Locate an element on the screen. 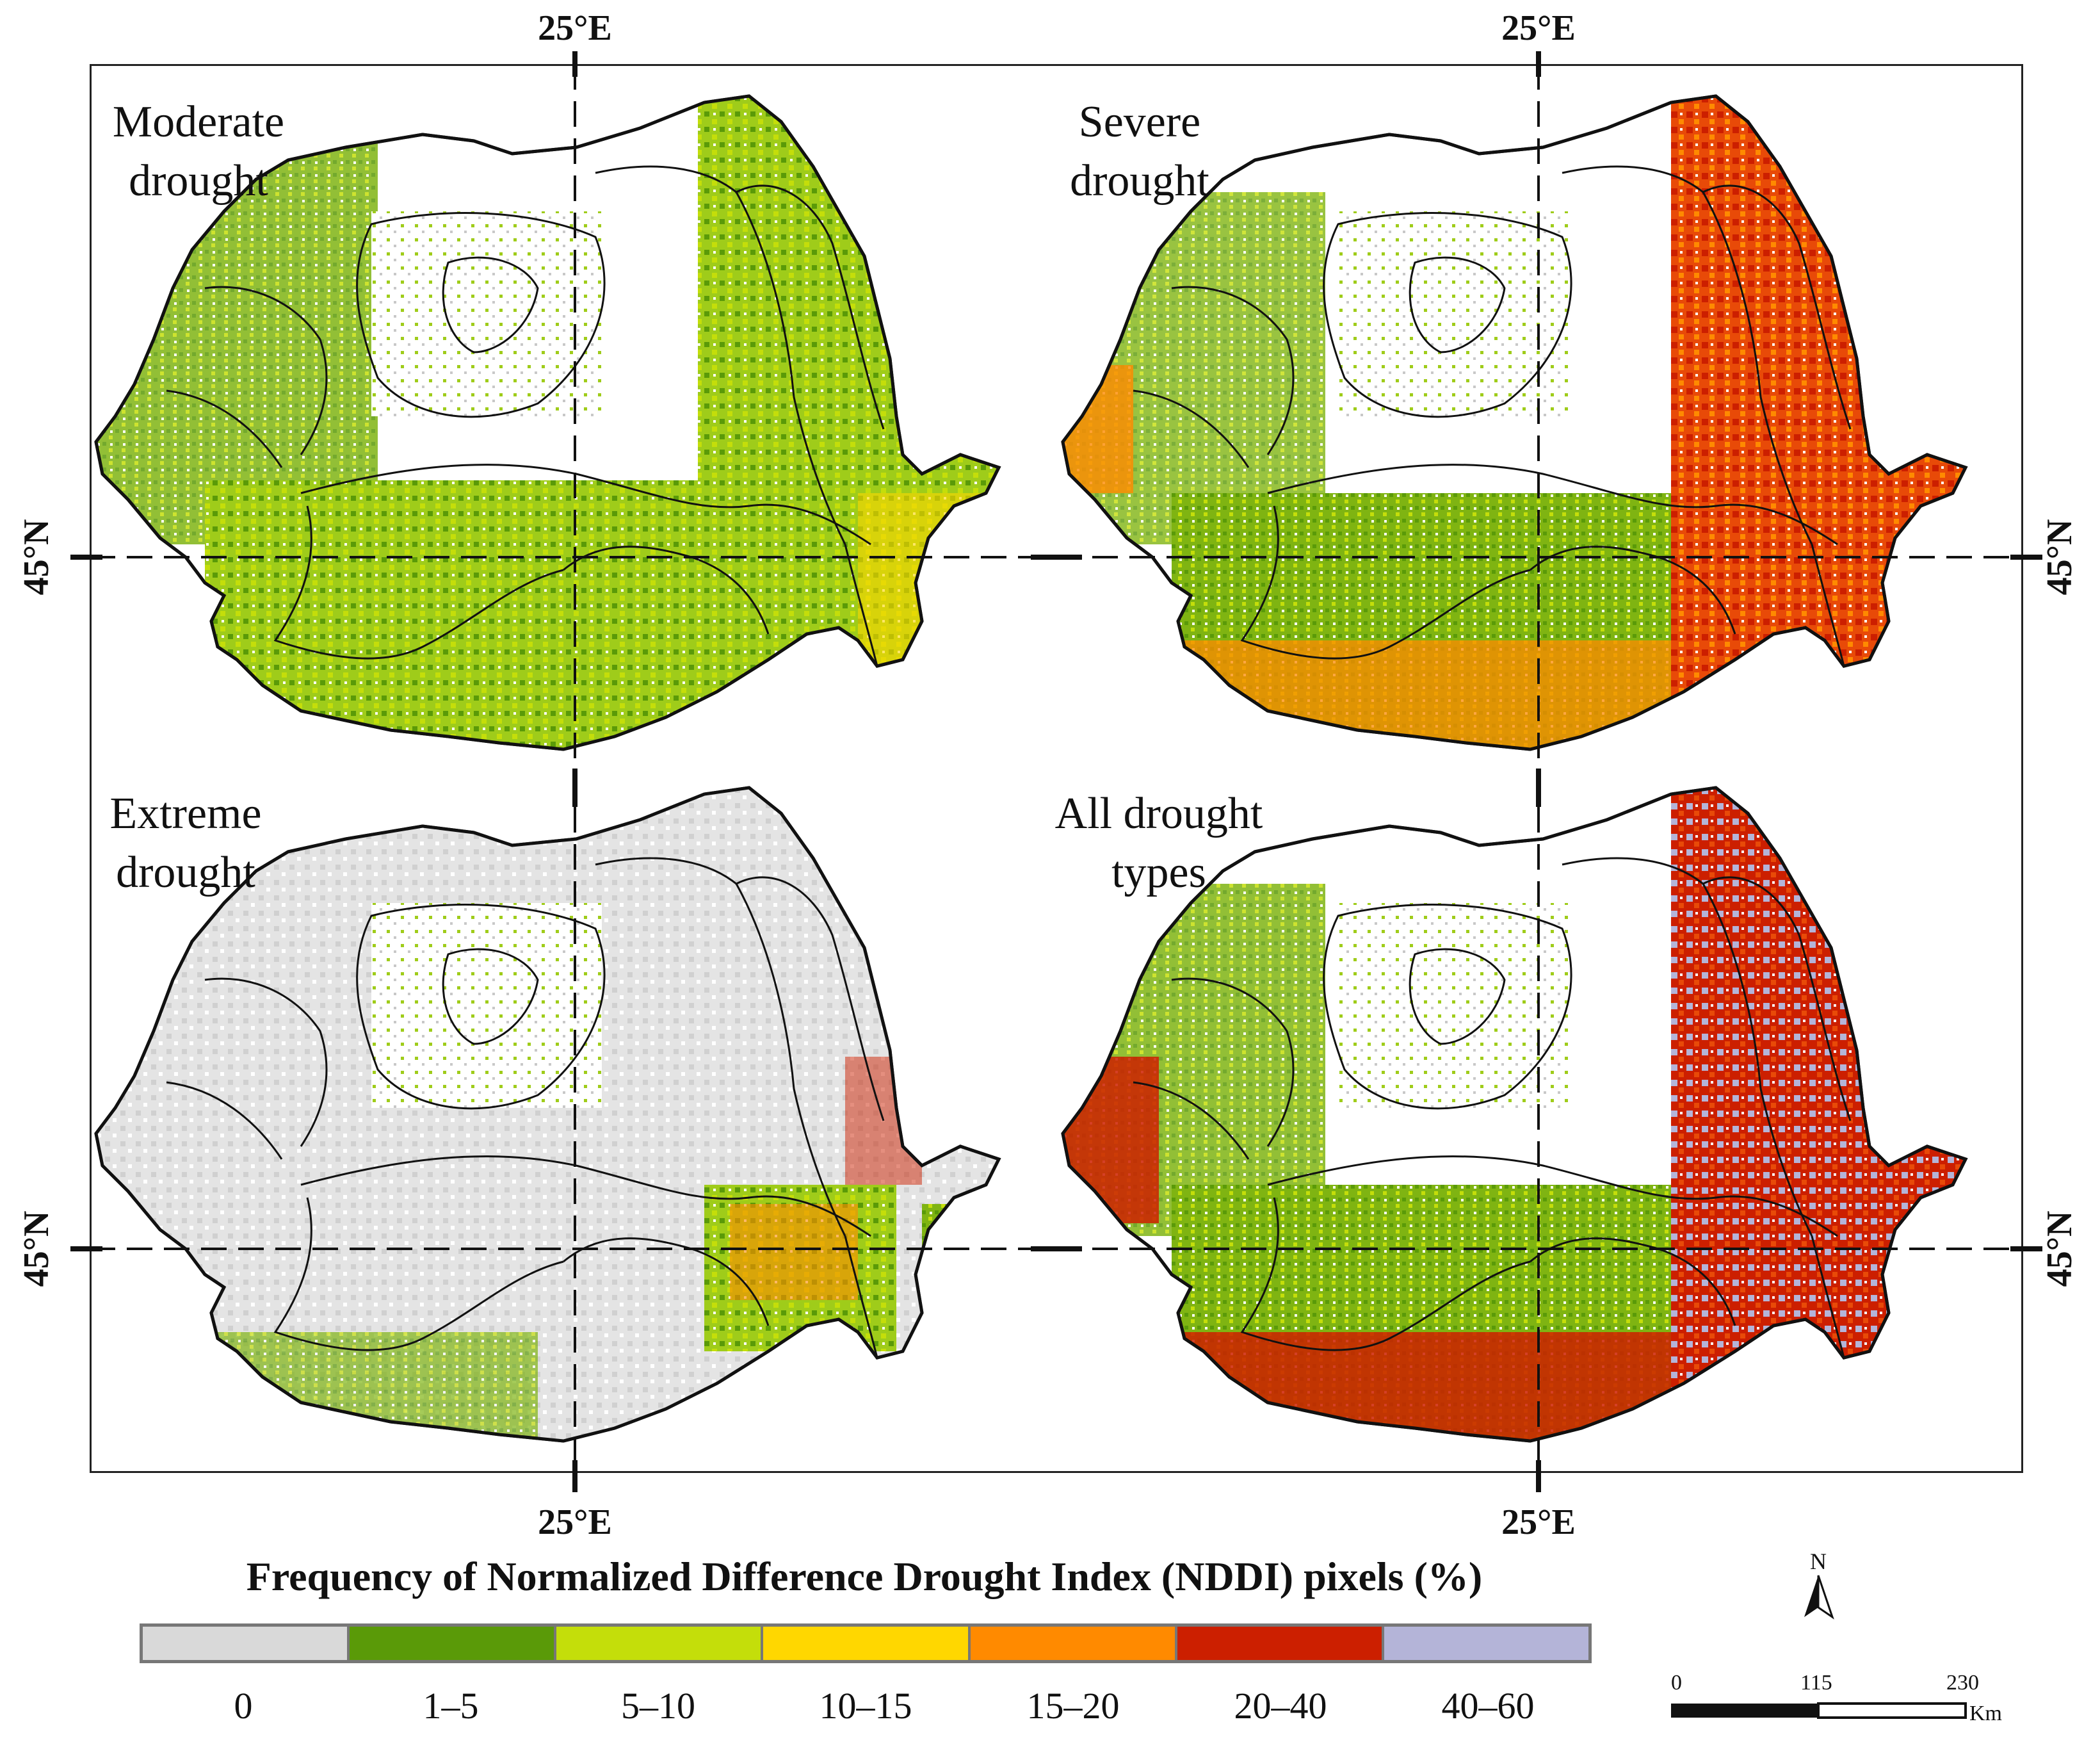 This screenshot has width=2100, height=1749. legend-label-20-40: 20–40 is located at coordinates (1280, 1706).